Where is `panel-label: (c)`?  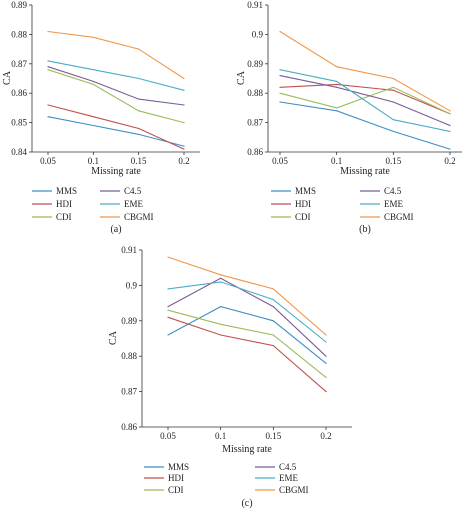 panel-label: (c) is located at coordinates (246, 503).